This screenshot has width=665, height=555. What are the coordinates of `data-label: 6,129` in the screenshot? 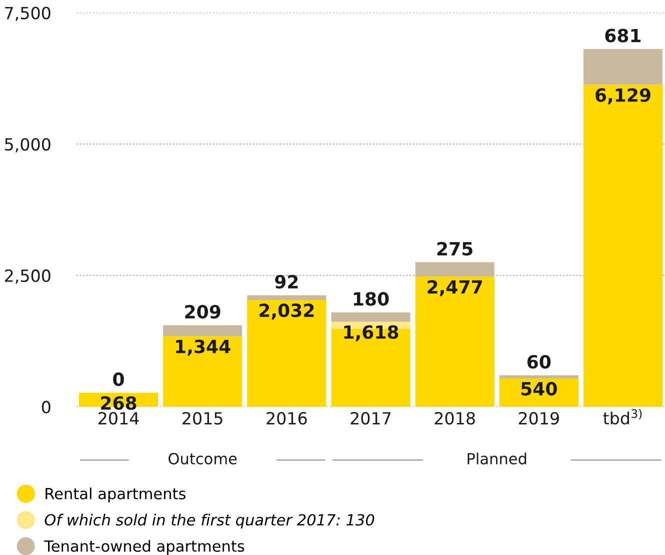 It's located at (623, 96).